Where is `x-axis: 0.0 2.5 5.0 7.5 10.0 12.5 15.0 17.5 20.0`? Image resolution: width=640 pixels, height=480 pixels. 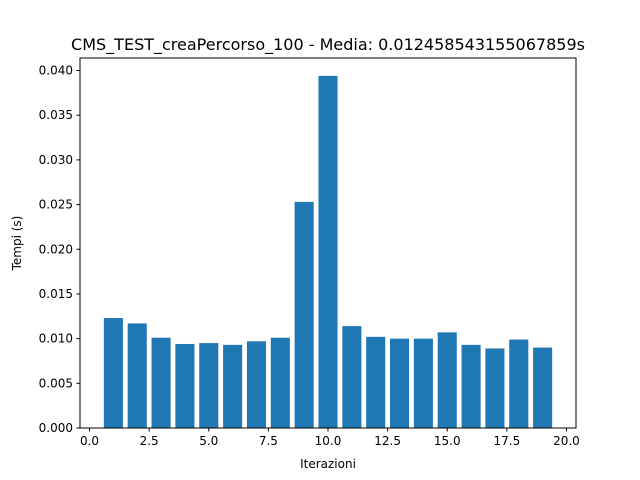 x-axis: 0.0 2.5 5.0 7.5 10.0 12.5 15.0 17.5 20.0 is located at coordinates (330, 438).